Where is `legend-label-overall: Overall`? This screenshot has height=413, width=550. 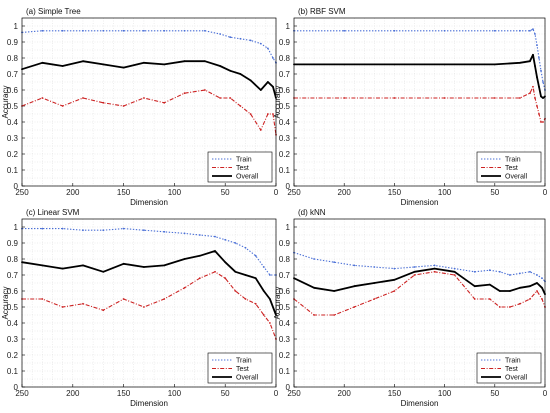 legend-label-overall: Overall is located at coordinates (516, 177).